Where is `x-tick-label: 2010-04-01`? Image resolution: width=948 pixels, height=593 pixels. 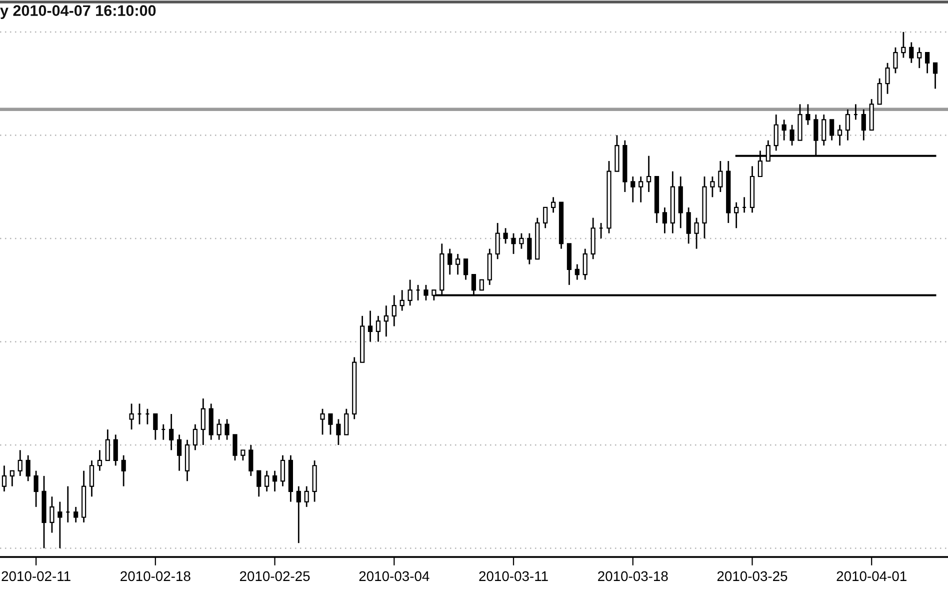
x-tick-label: 2010-04-01 is located at coordinates (871, 576).